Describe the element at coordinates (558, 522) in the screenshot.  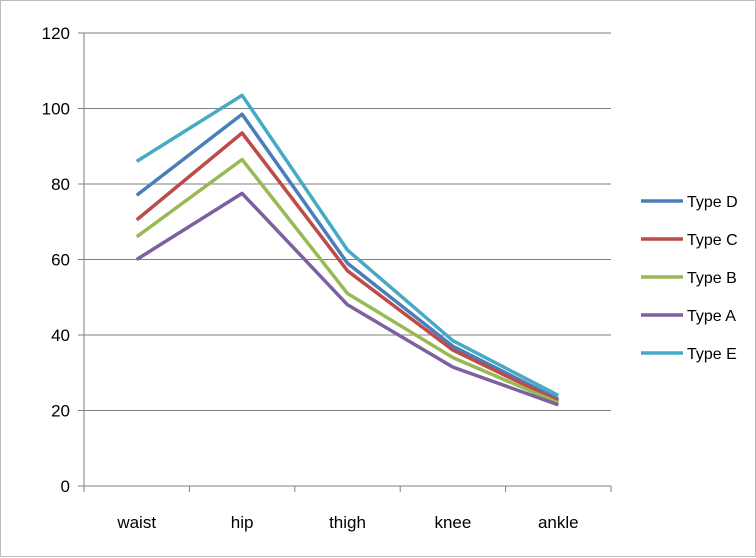
I see `x-tick-label-ankle: ankle` at that location.